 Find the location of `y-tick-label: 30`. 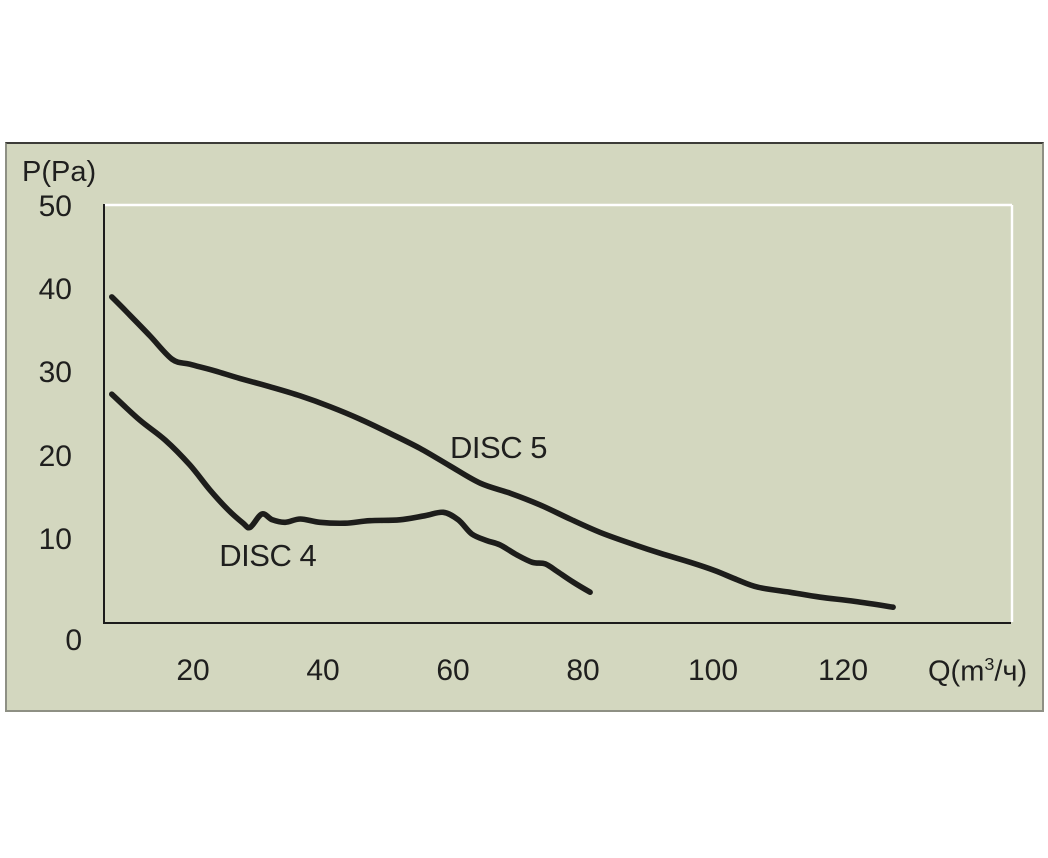

y-tick-label: 30 is located at coordinates (55, 373).